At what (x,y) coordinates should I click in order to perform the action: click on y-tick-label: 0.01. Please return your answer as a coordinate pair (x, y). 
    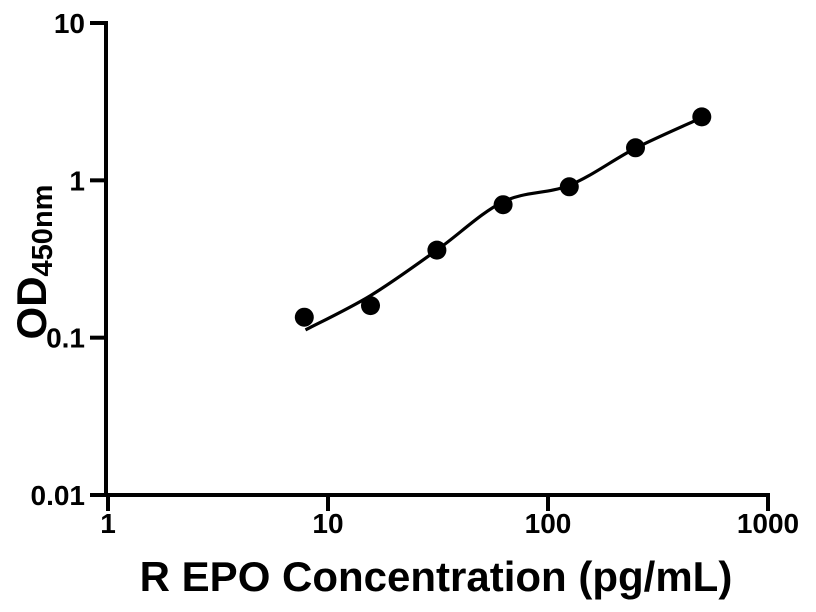
    Looking at the image, I should click on (58, 495).